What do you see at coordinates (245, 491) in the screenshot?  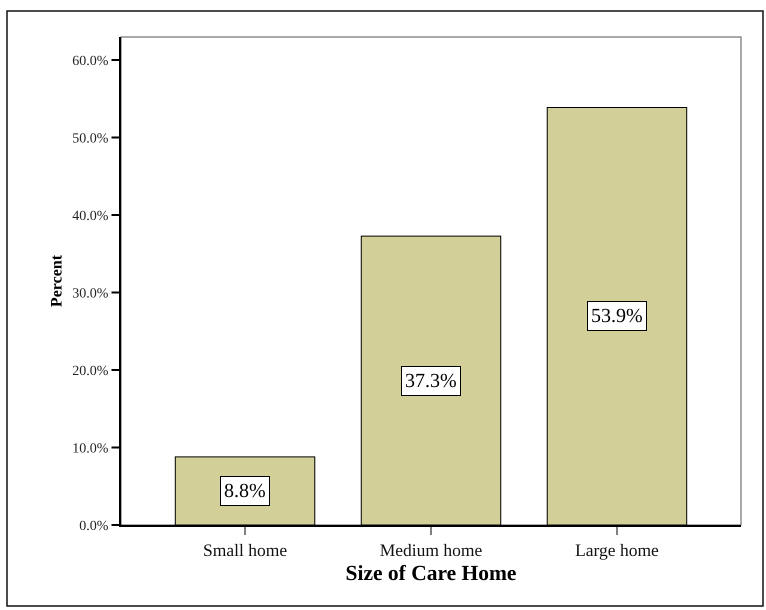 I see `data-label: 8.8%` at bounding box center [245, 491].